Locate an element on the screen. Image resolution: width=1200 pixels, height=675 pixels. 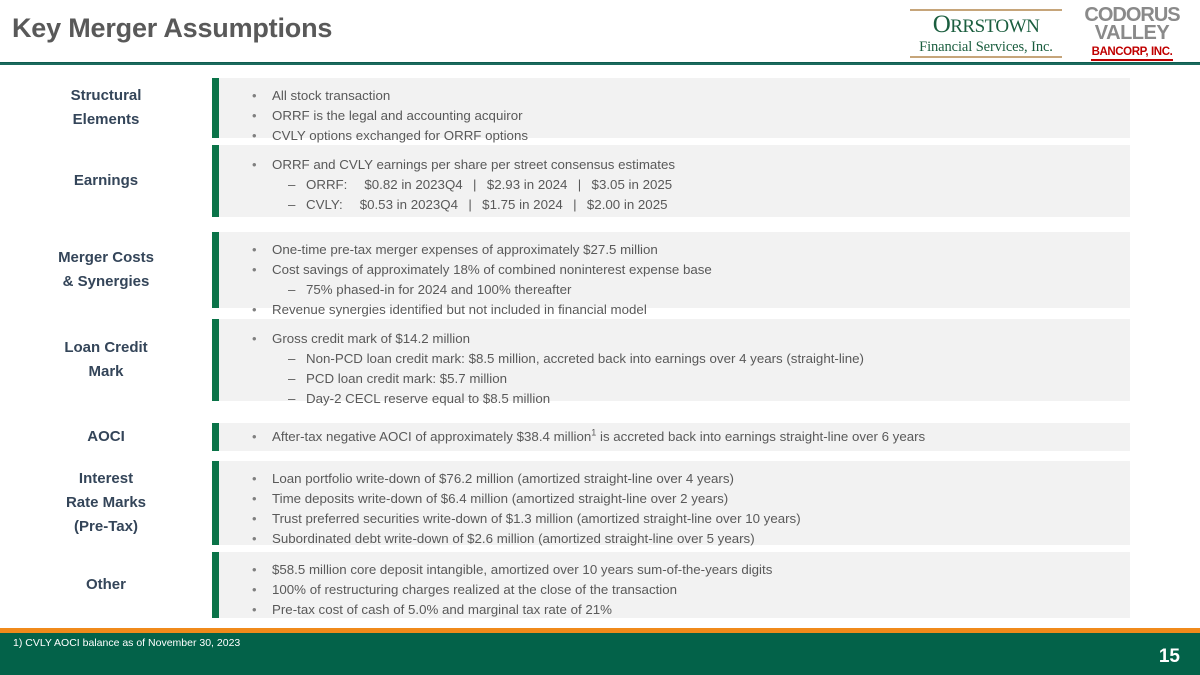
bullet-text: PCD loan credit mark: $5.7 million is located at coordinates (407, 378).